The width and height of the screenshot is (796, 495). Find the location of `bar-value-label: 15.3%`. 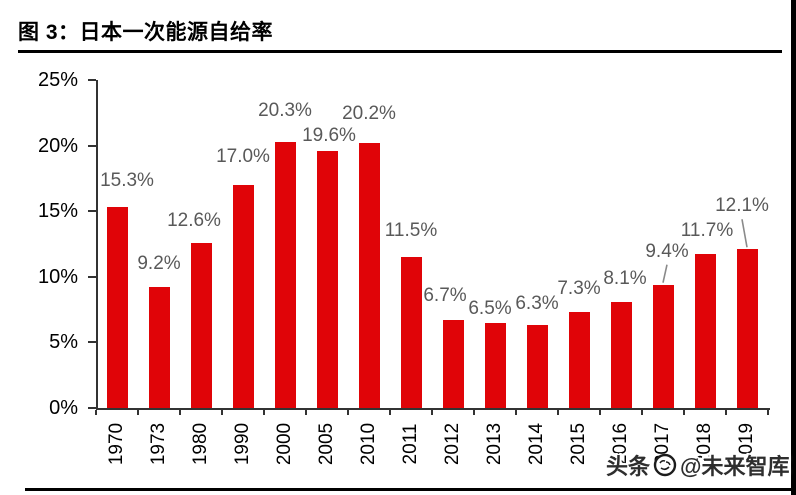

bar-value-label: 15.3% is located at coordinates (127, 181).